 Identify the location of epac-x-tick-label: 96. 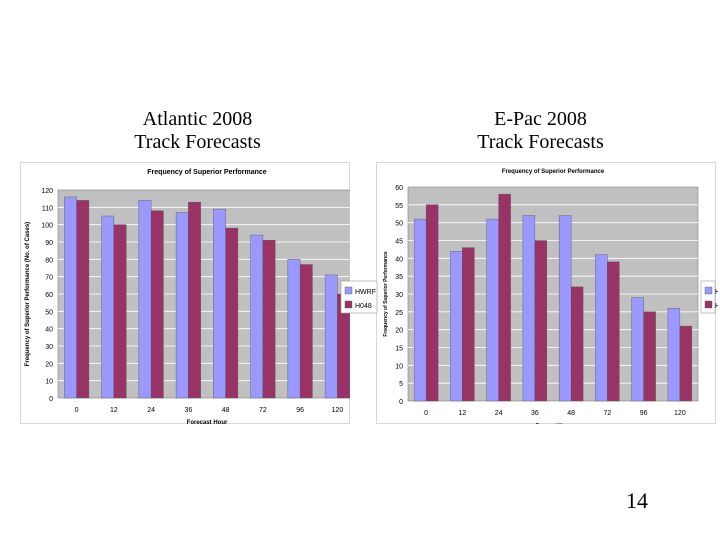
(644, 413).